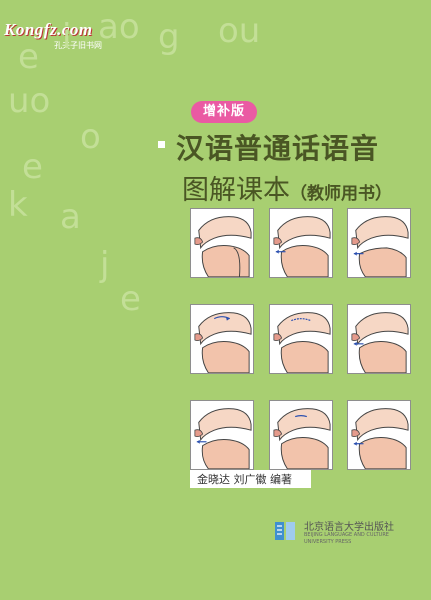 The image size is (431, 600). I want to click on decor-letter: ou, so click(239, 31).